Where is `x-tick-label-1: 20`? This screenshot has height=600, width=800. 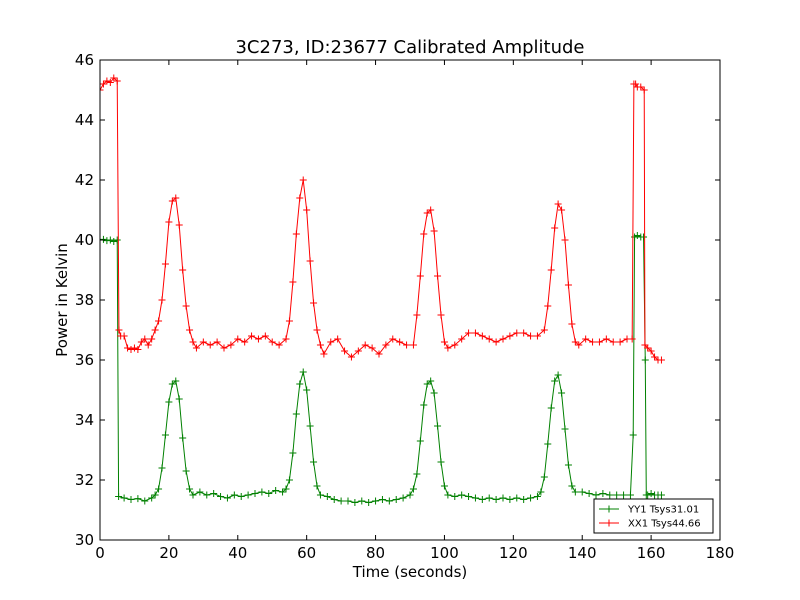
x-tick-label-1: 20 is located at coordinates (168, 553).